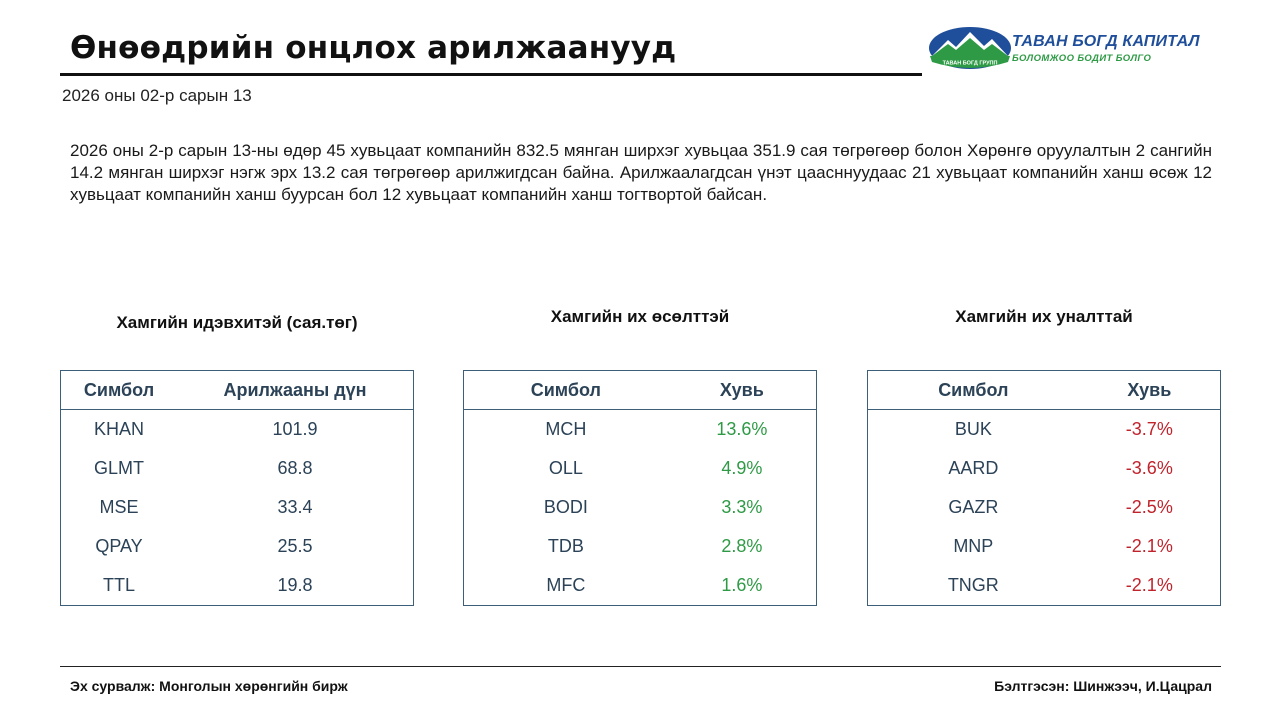 This screenshot has height=720, width=1280. What do you see at coordinates (640, 316) in the screenshot?
I see `top-gainers-title: Хамгийн их өсөлттэй` at bounding box center [640, 316].